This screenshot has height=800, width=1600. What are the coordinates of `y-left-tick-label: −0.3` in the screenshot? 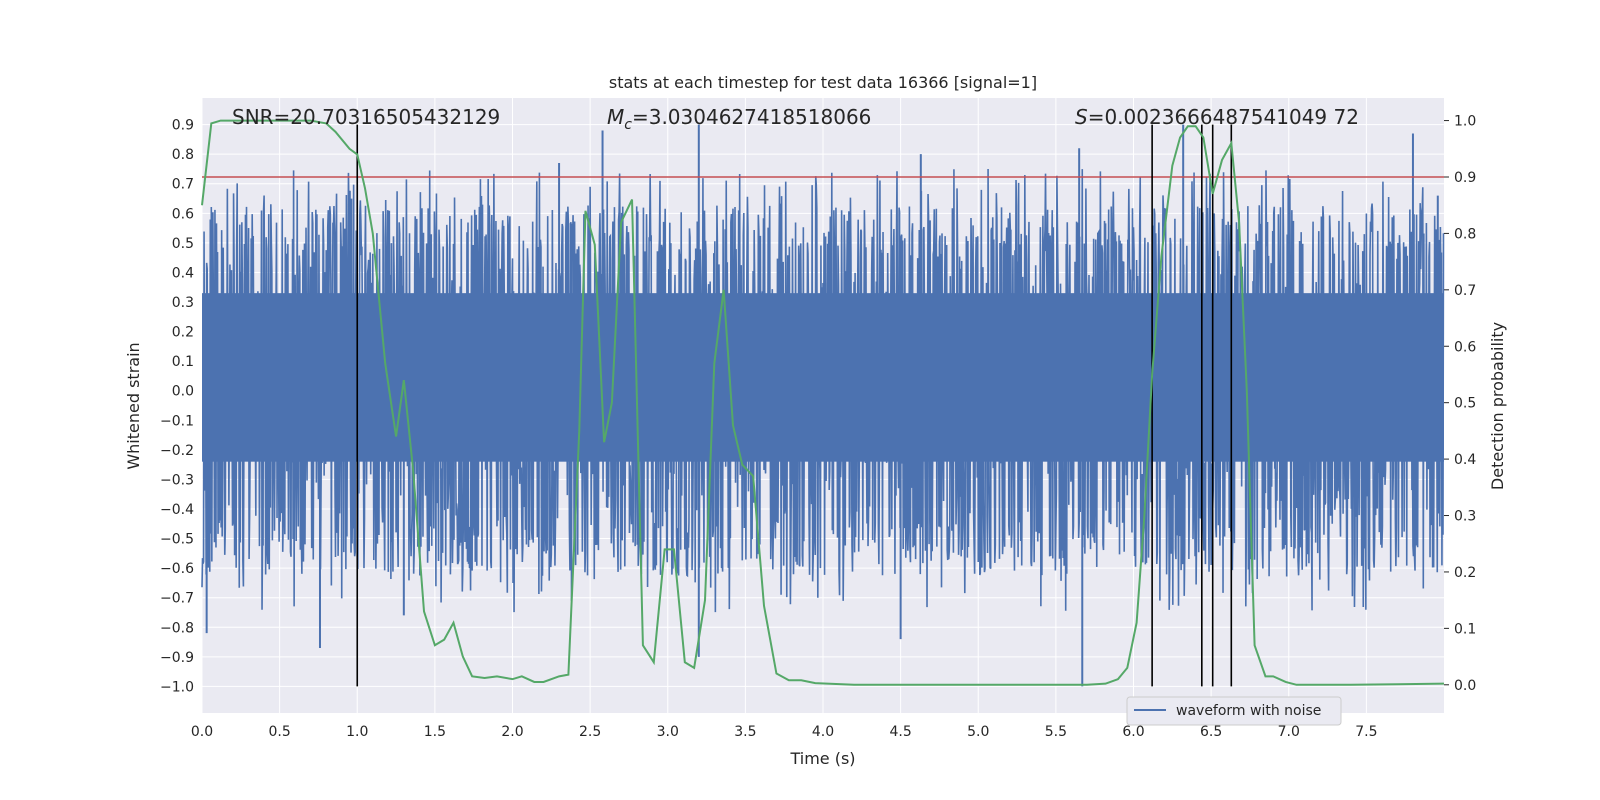 It's located at (177, 480).